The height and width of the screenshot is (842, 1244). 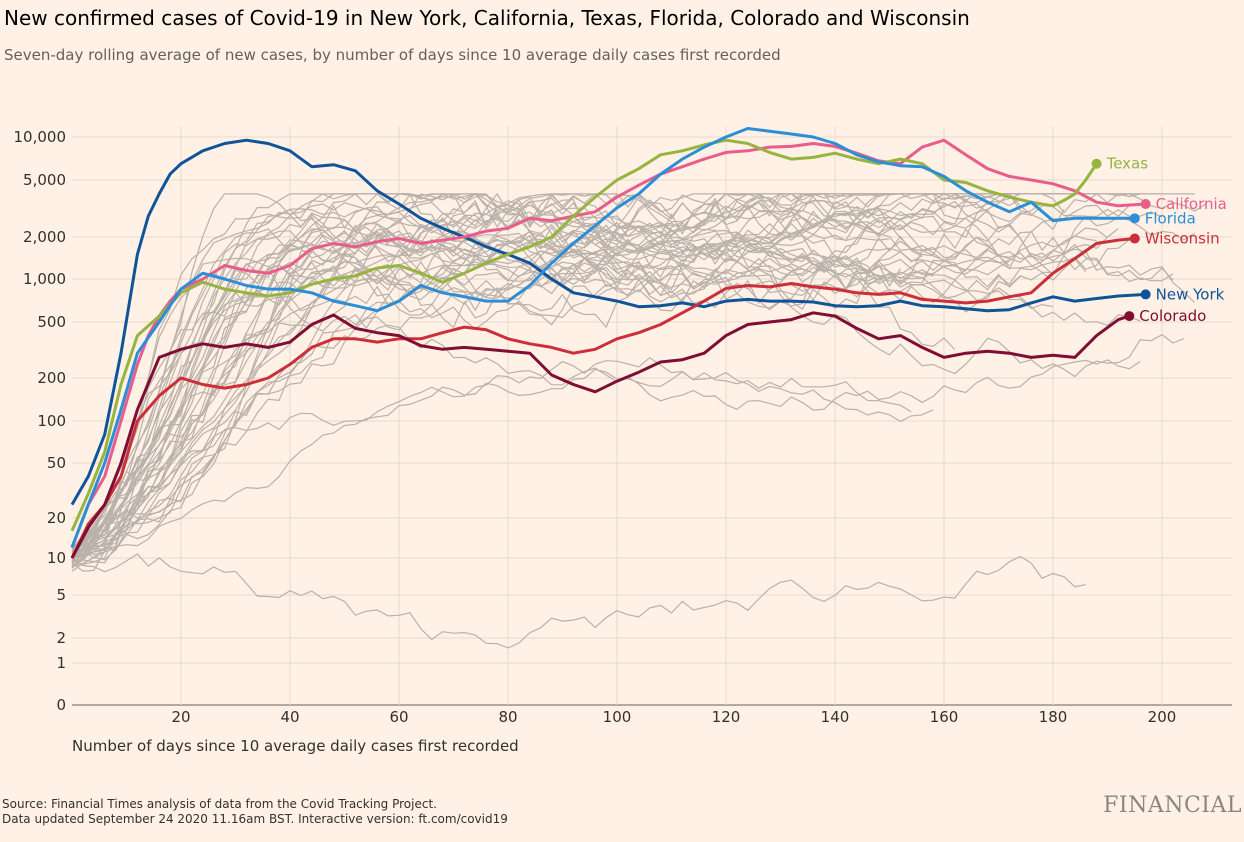 I want to click on y-tick-label: 2, so click(x=61, y=638).